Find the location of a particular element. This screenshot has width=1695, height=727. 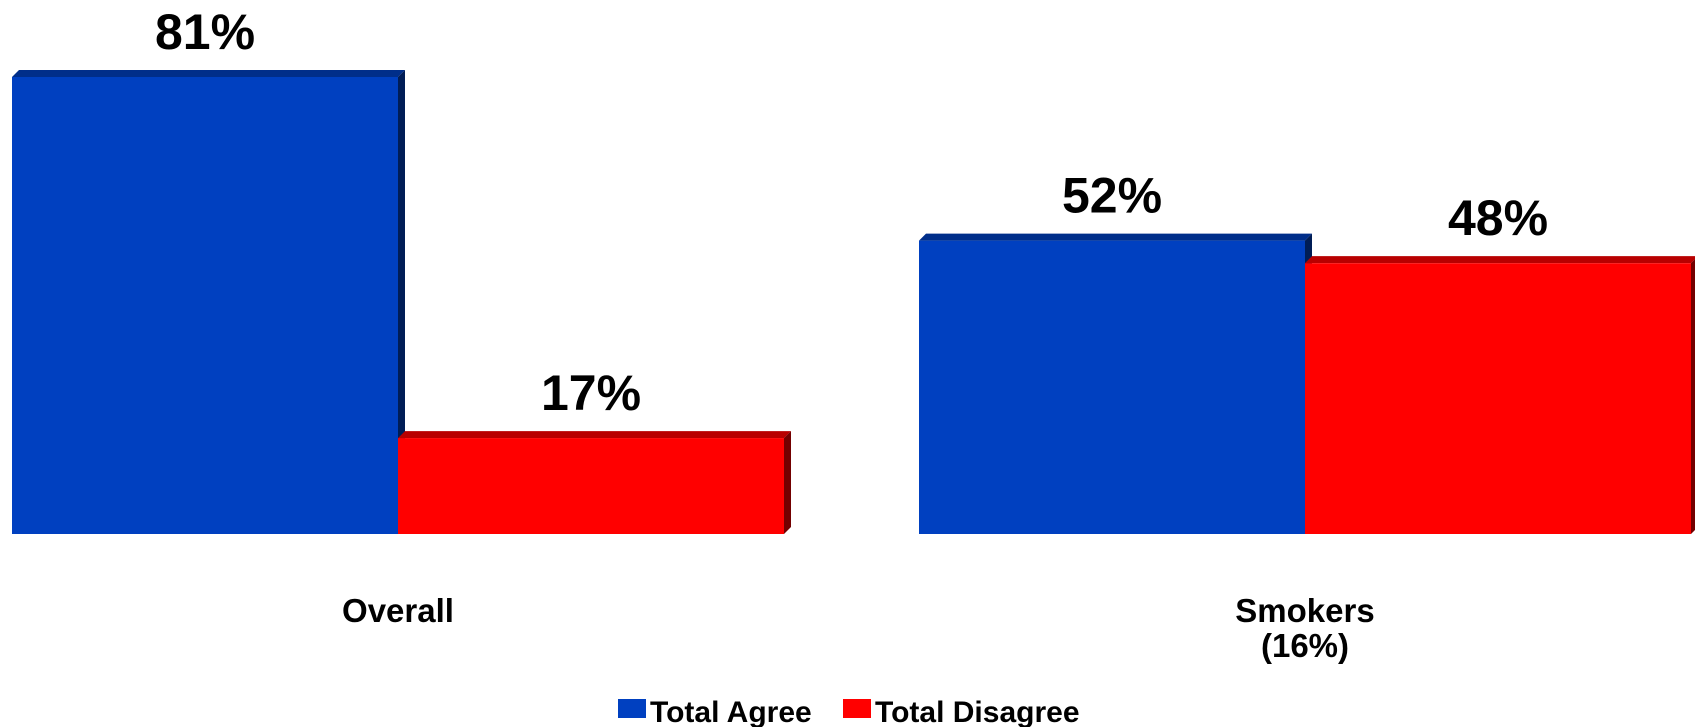

legend: Total Agree Total Disagree is located at coordinates (849, 711).